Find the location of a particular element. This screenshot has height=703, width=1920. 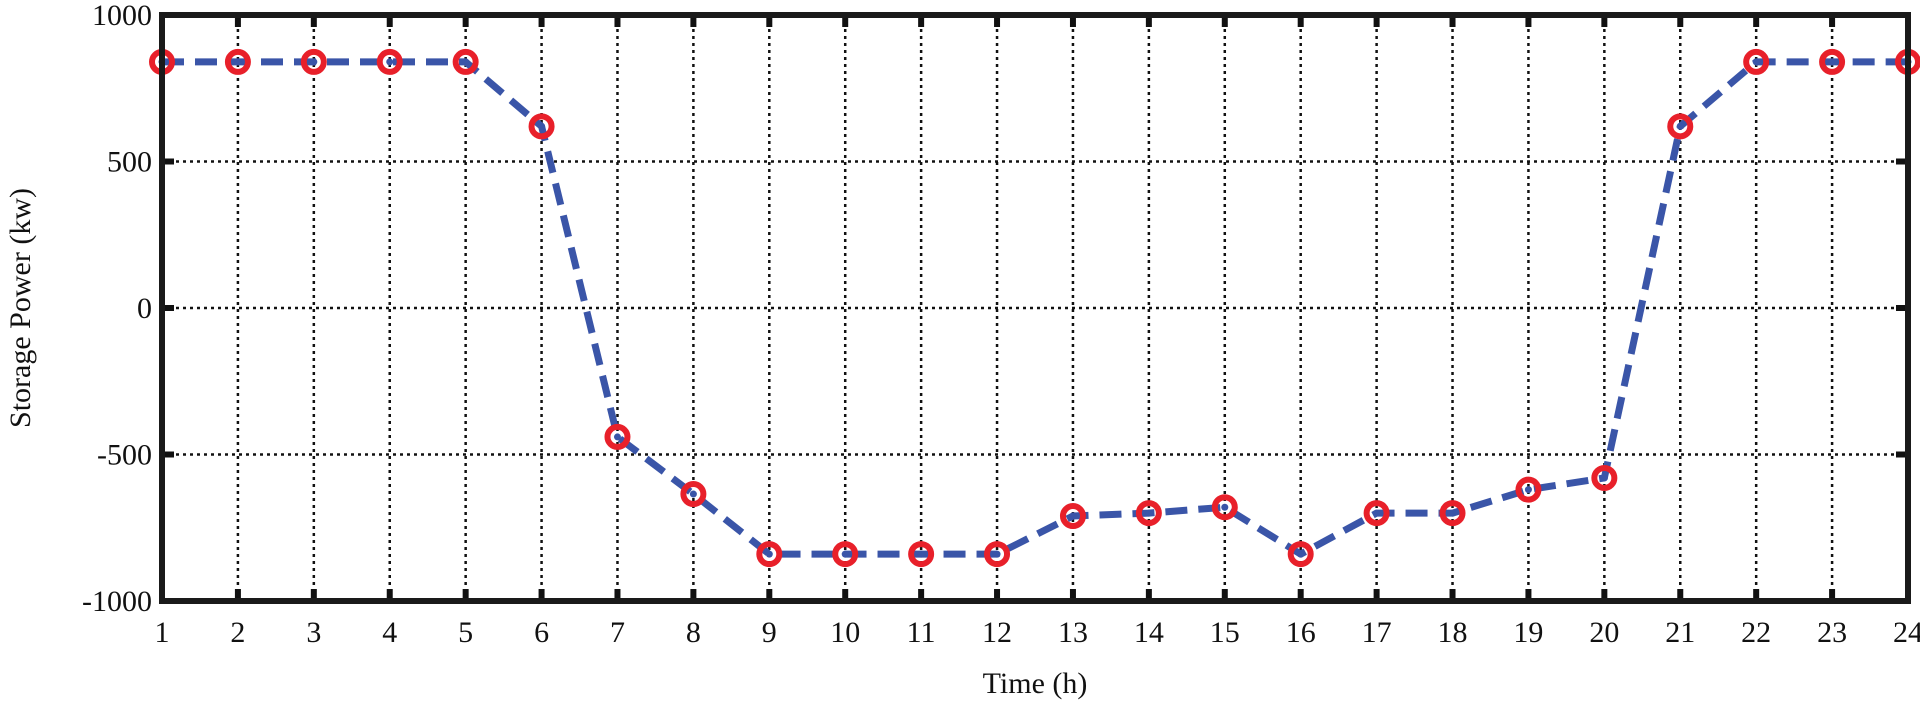

x-tick-label: 17 is located at coordinates (1377, 632).